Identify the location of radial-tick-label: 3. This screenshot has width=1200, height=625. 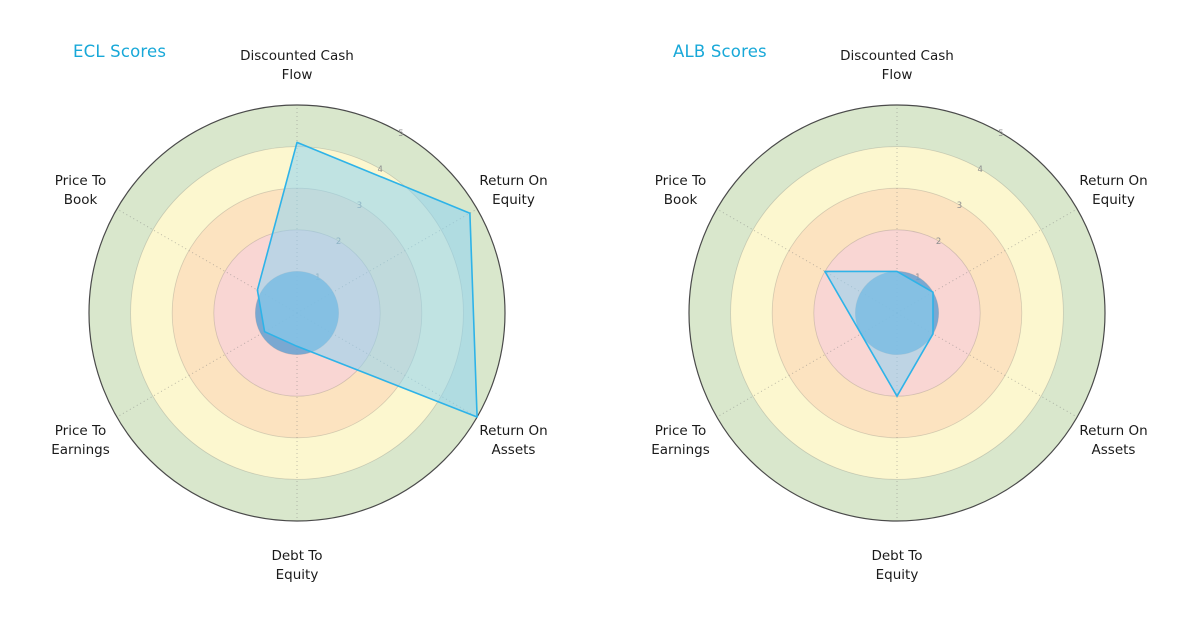
(959, 206).